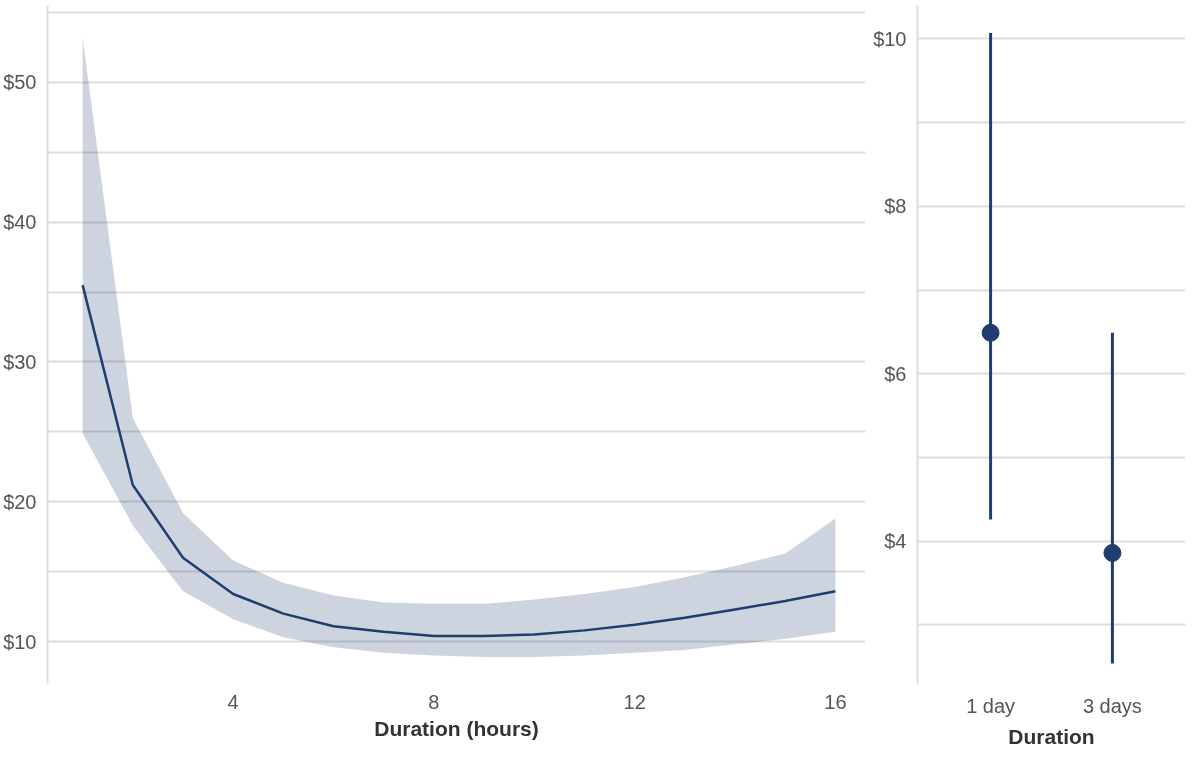  What do you see at coordinates (895, 373) in the screenshot?
I see `y-tick-label: $6` at bounding box center [895, 373].